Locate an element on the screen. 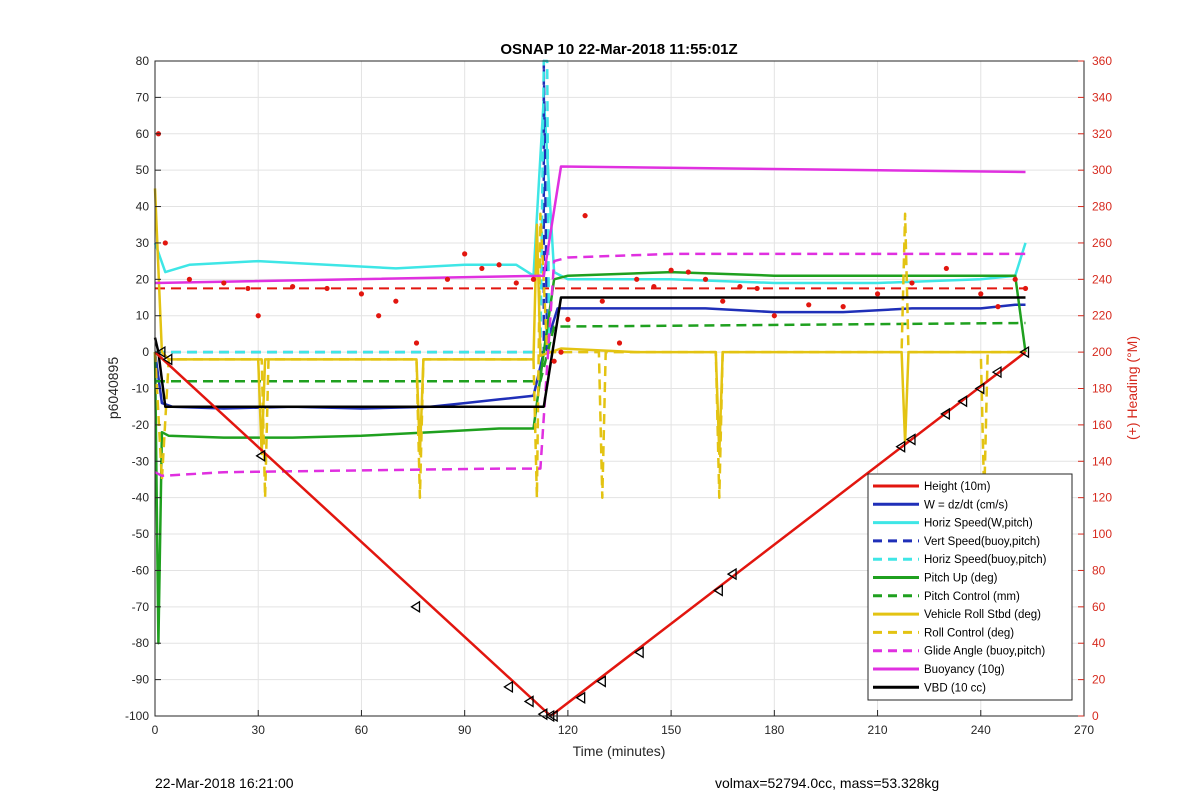 Image resolution: width=1200 pixels, height=804 pixels. y2-tick-label: 320 is located at coordinates (1102, 134).